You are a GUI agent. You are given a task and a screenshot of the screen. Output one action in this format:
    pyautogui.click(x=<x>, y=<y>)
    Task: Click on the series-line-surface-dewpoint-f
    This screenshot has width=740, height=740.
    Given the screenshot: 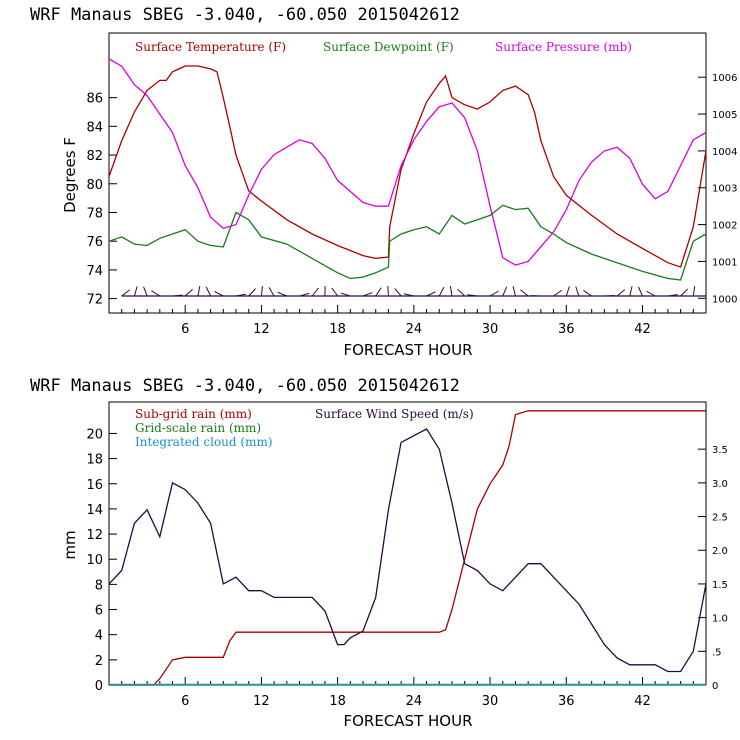 What is the action you would take?
    pyautogui.click(x=407, y=242)
    